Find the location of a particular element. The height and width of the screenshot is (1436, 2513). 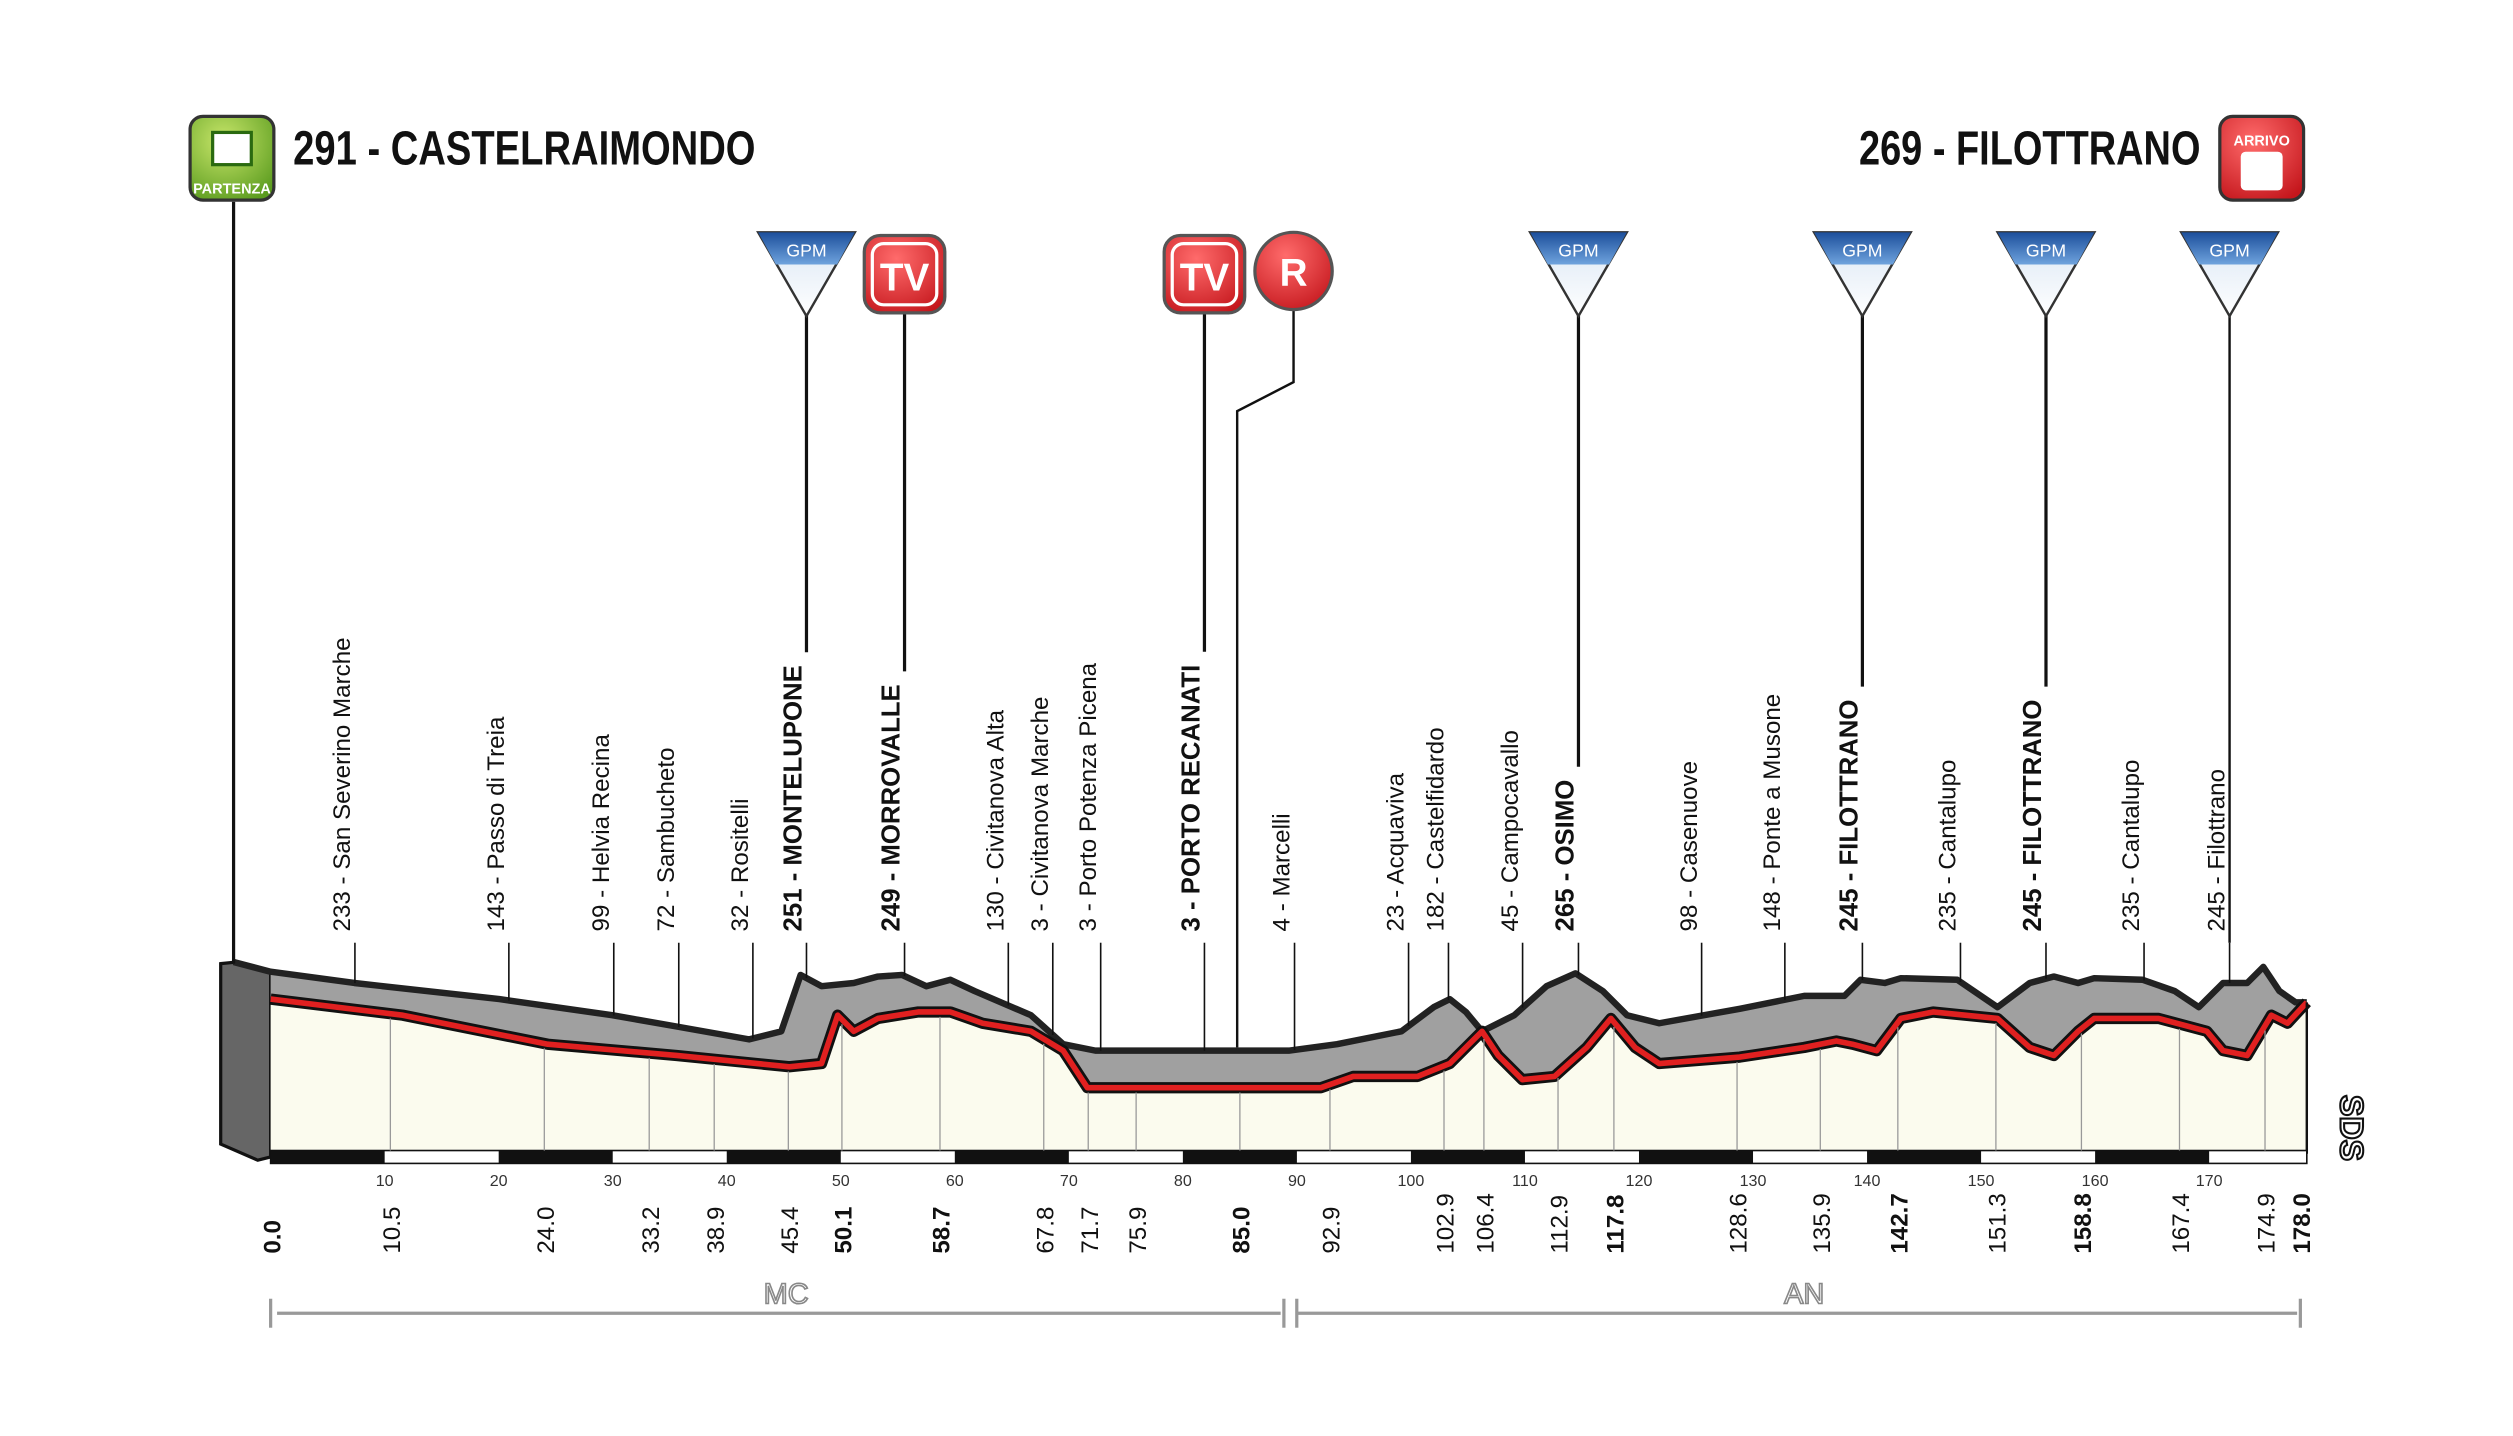

km-label: 50.1 is located at coordinates (844, 1230).